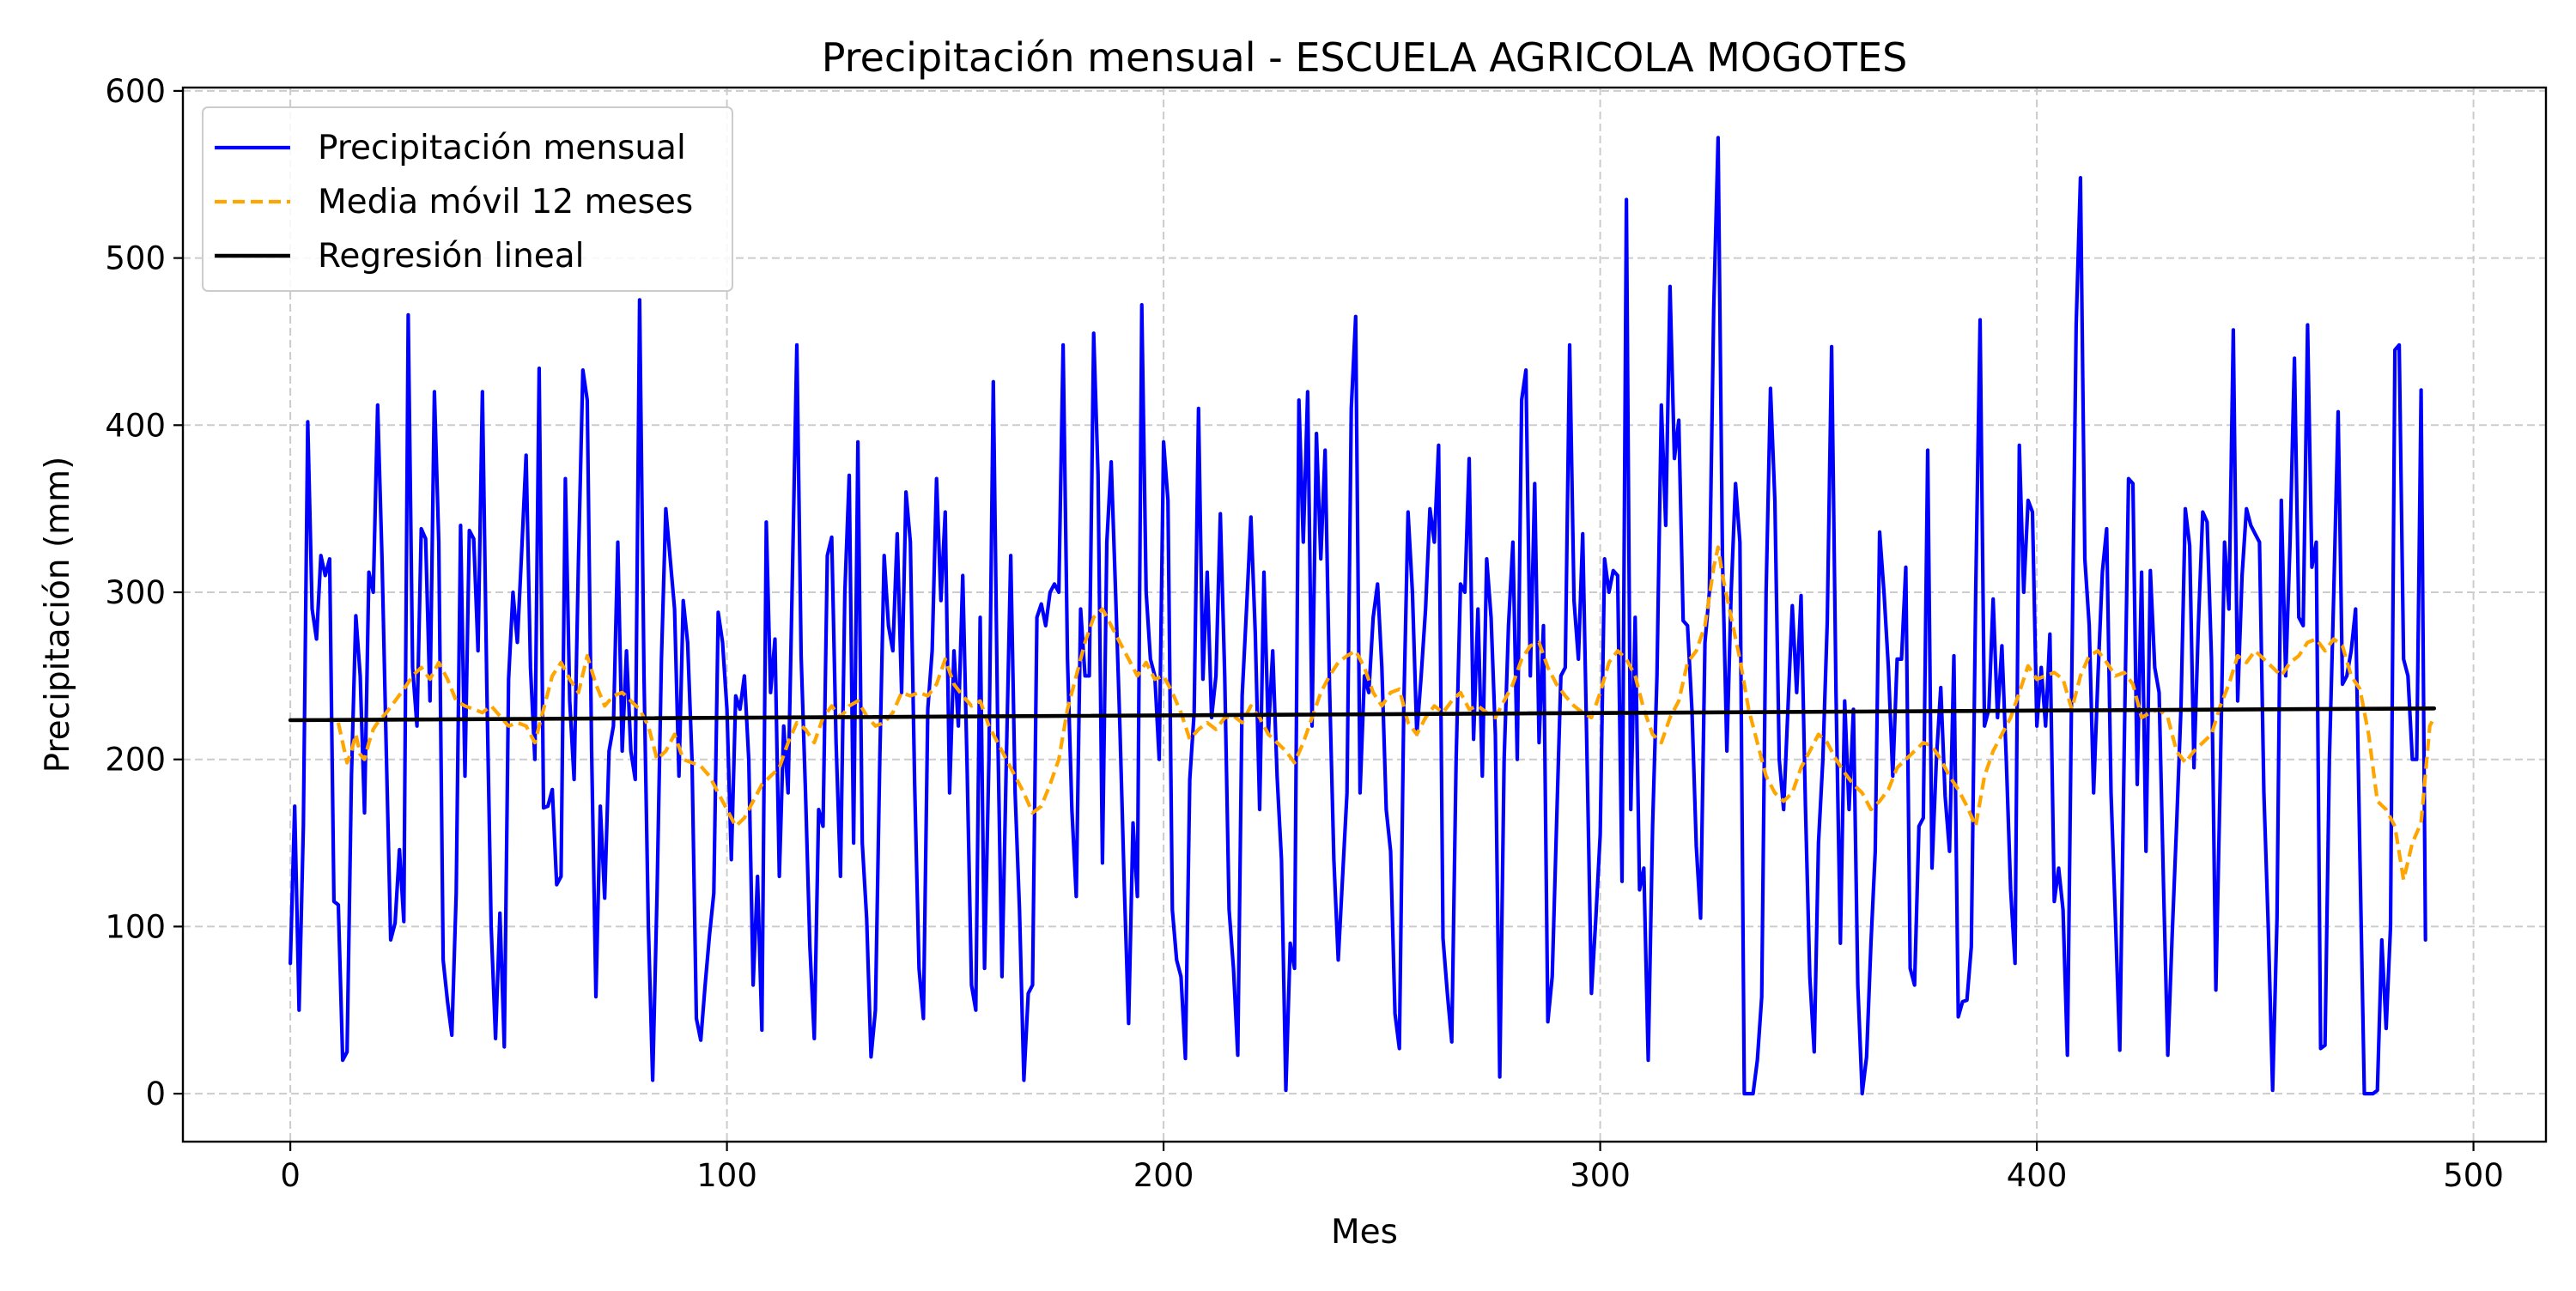 The image size is (2576, 1291). Describe the element at coordinates (135, 91) in the screenshot. I see `y-tick-label: 600` at that location.